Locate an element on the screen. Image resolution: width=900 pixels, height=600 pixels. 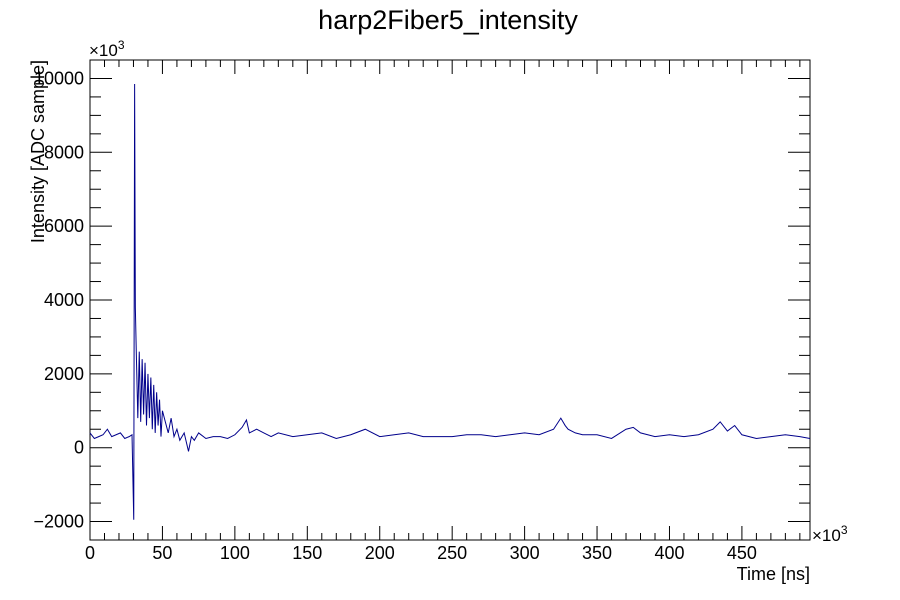
x-tick-label: 50 is located at coordinates (162, 553).